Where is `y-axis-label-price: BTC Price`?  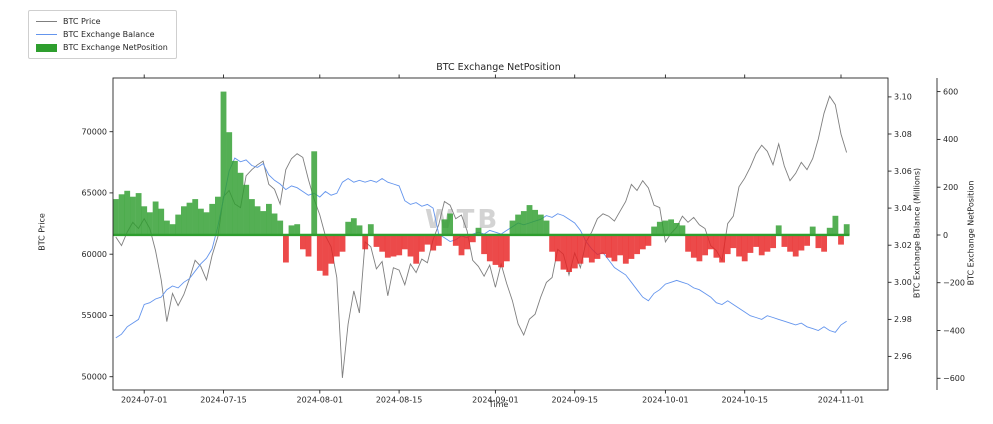 y-axis-label-price: BTC Price is located at coordinates (42, 232).